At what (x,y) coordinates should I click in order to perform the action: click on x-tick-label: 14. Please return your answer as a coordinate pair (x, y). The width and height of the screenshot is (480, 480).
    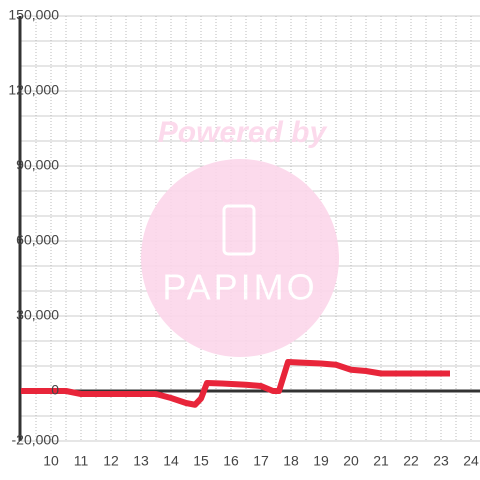
    Looking at the image, I should click on (171, 461).